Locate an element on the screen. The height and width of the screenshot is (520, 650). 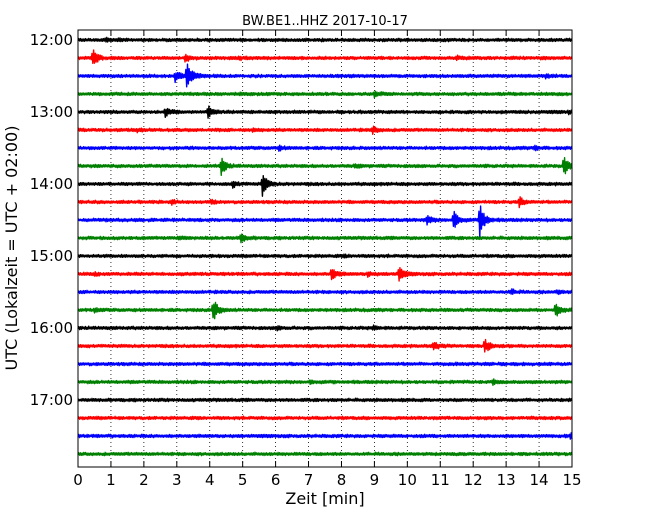
x-tick-label: 3 is located at coordinates (177, 480).